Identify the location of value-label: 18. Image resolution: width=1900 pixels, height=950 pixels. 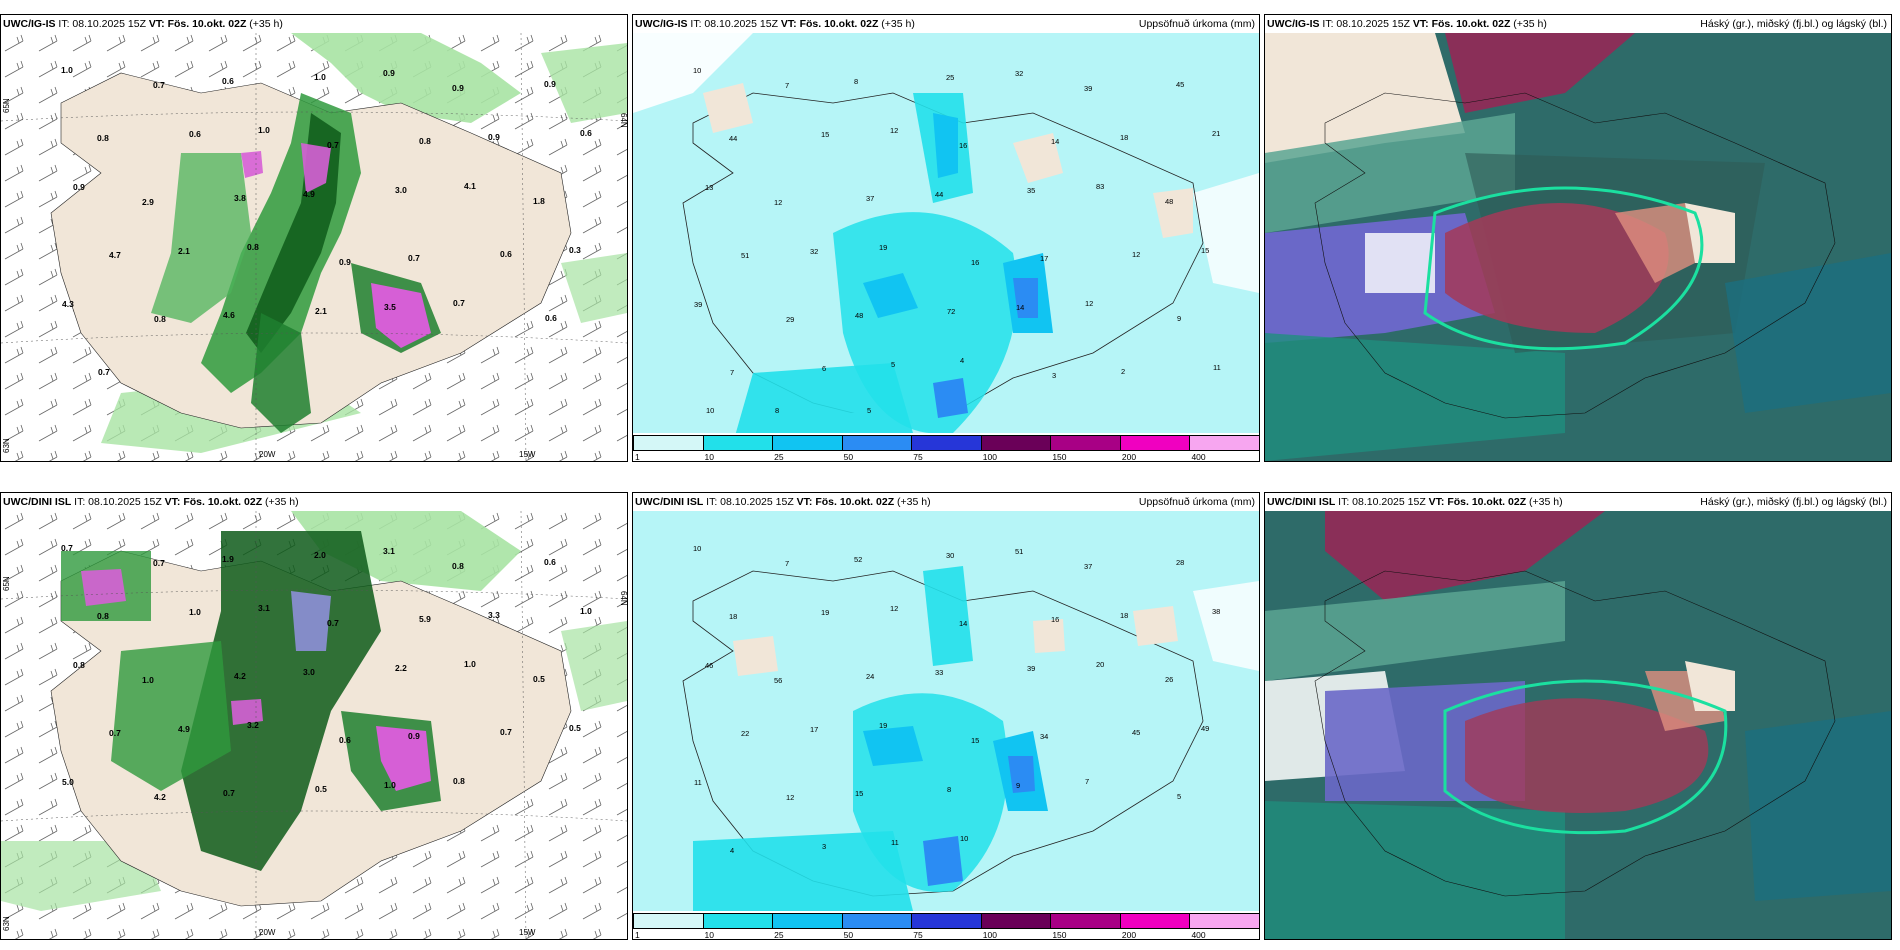
(1124, 137).